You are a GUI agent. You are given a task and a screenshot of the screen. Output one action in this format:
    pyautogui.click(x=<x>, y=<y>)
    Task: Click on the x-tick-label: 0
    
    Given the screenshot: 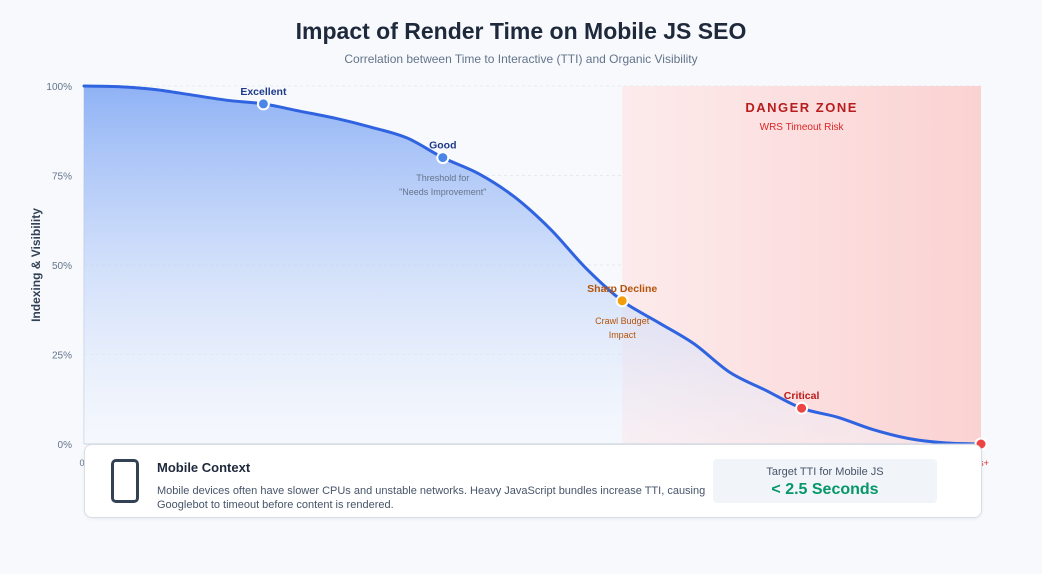 What is the action you would take?
    pyautogui.click(x=81, y=463)
    